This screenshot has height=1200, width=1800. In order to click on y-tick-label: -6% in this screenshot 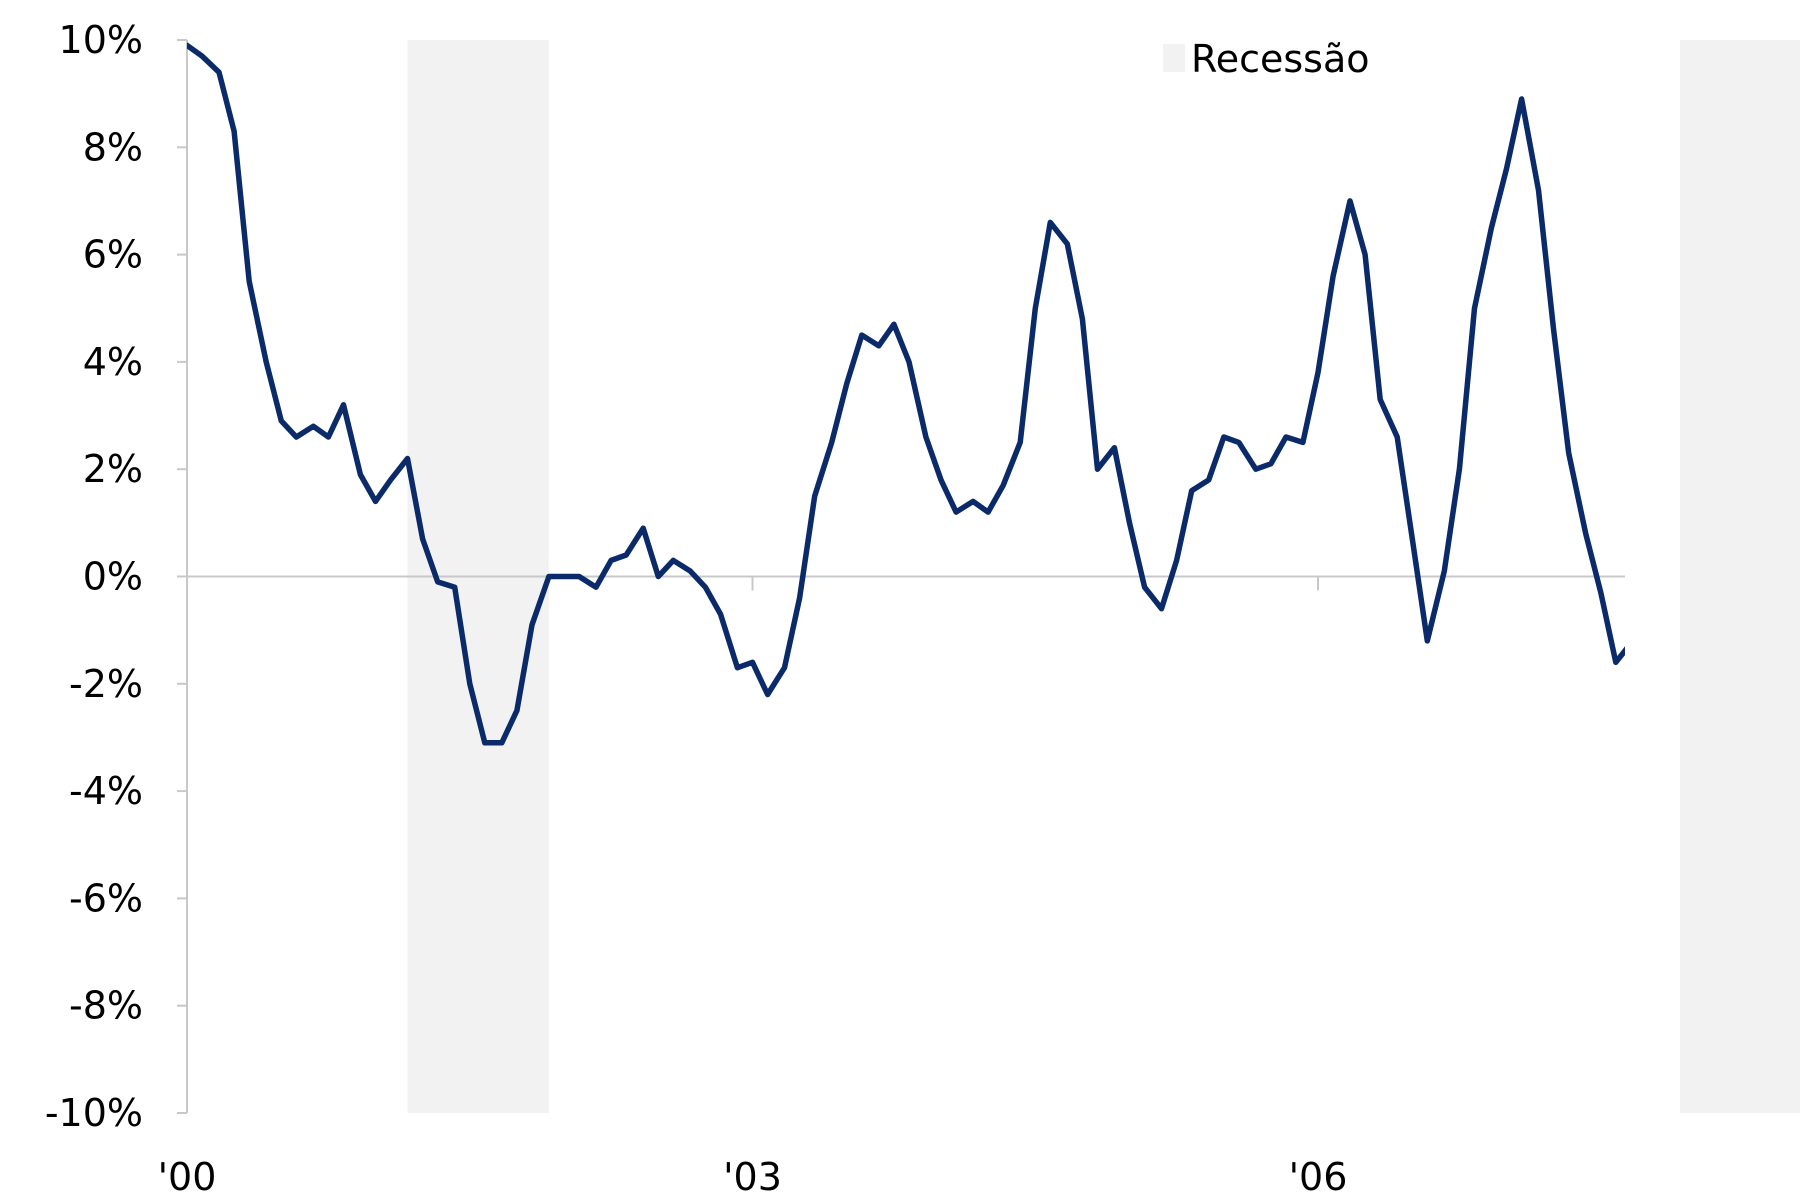, I will do `click(106, 898)`.